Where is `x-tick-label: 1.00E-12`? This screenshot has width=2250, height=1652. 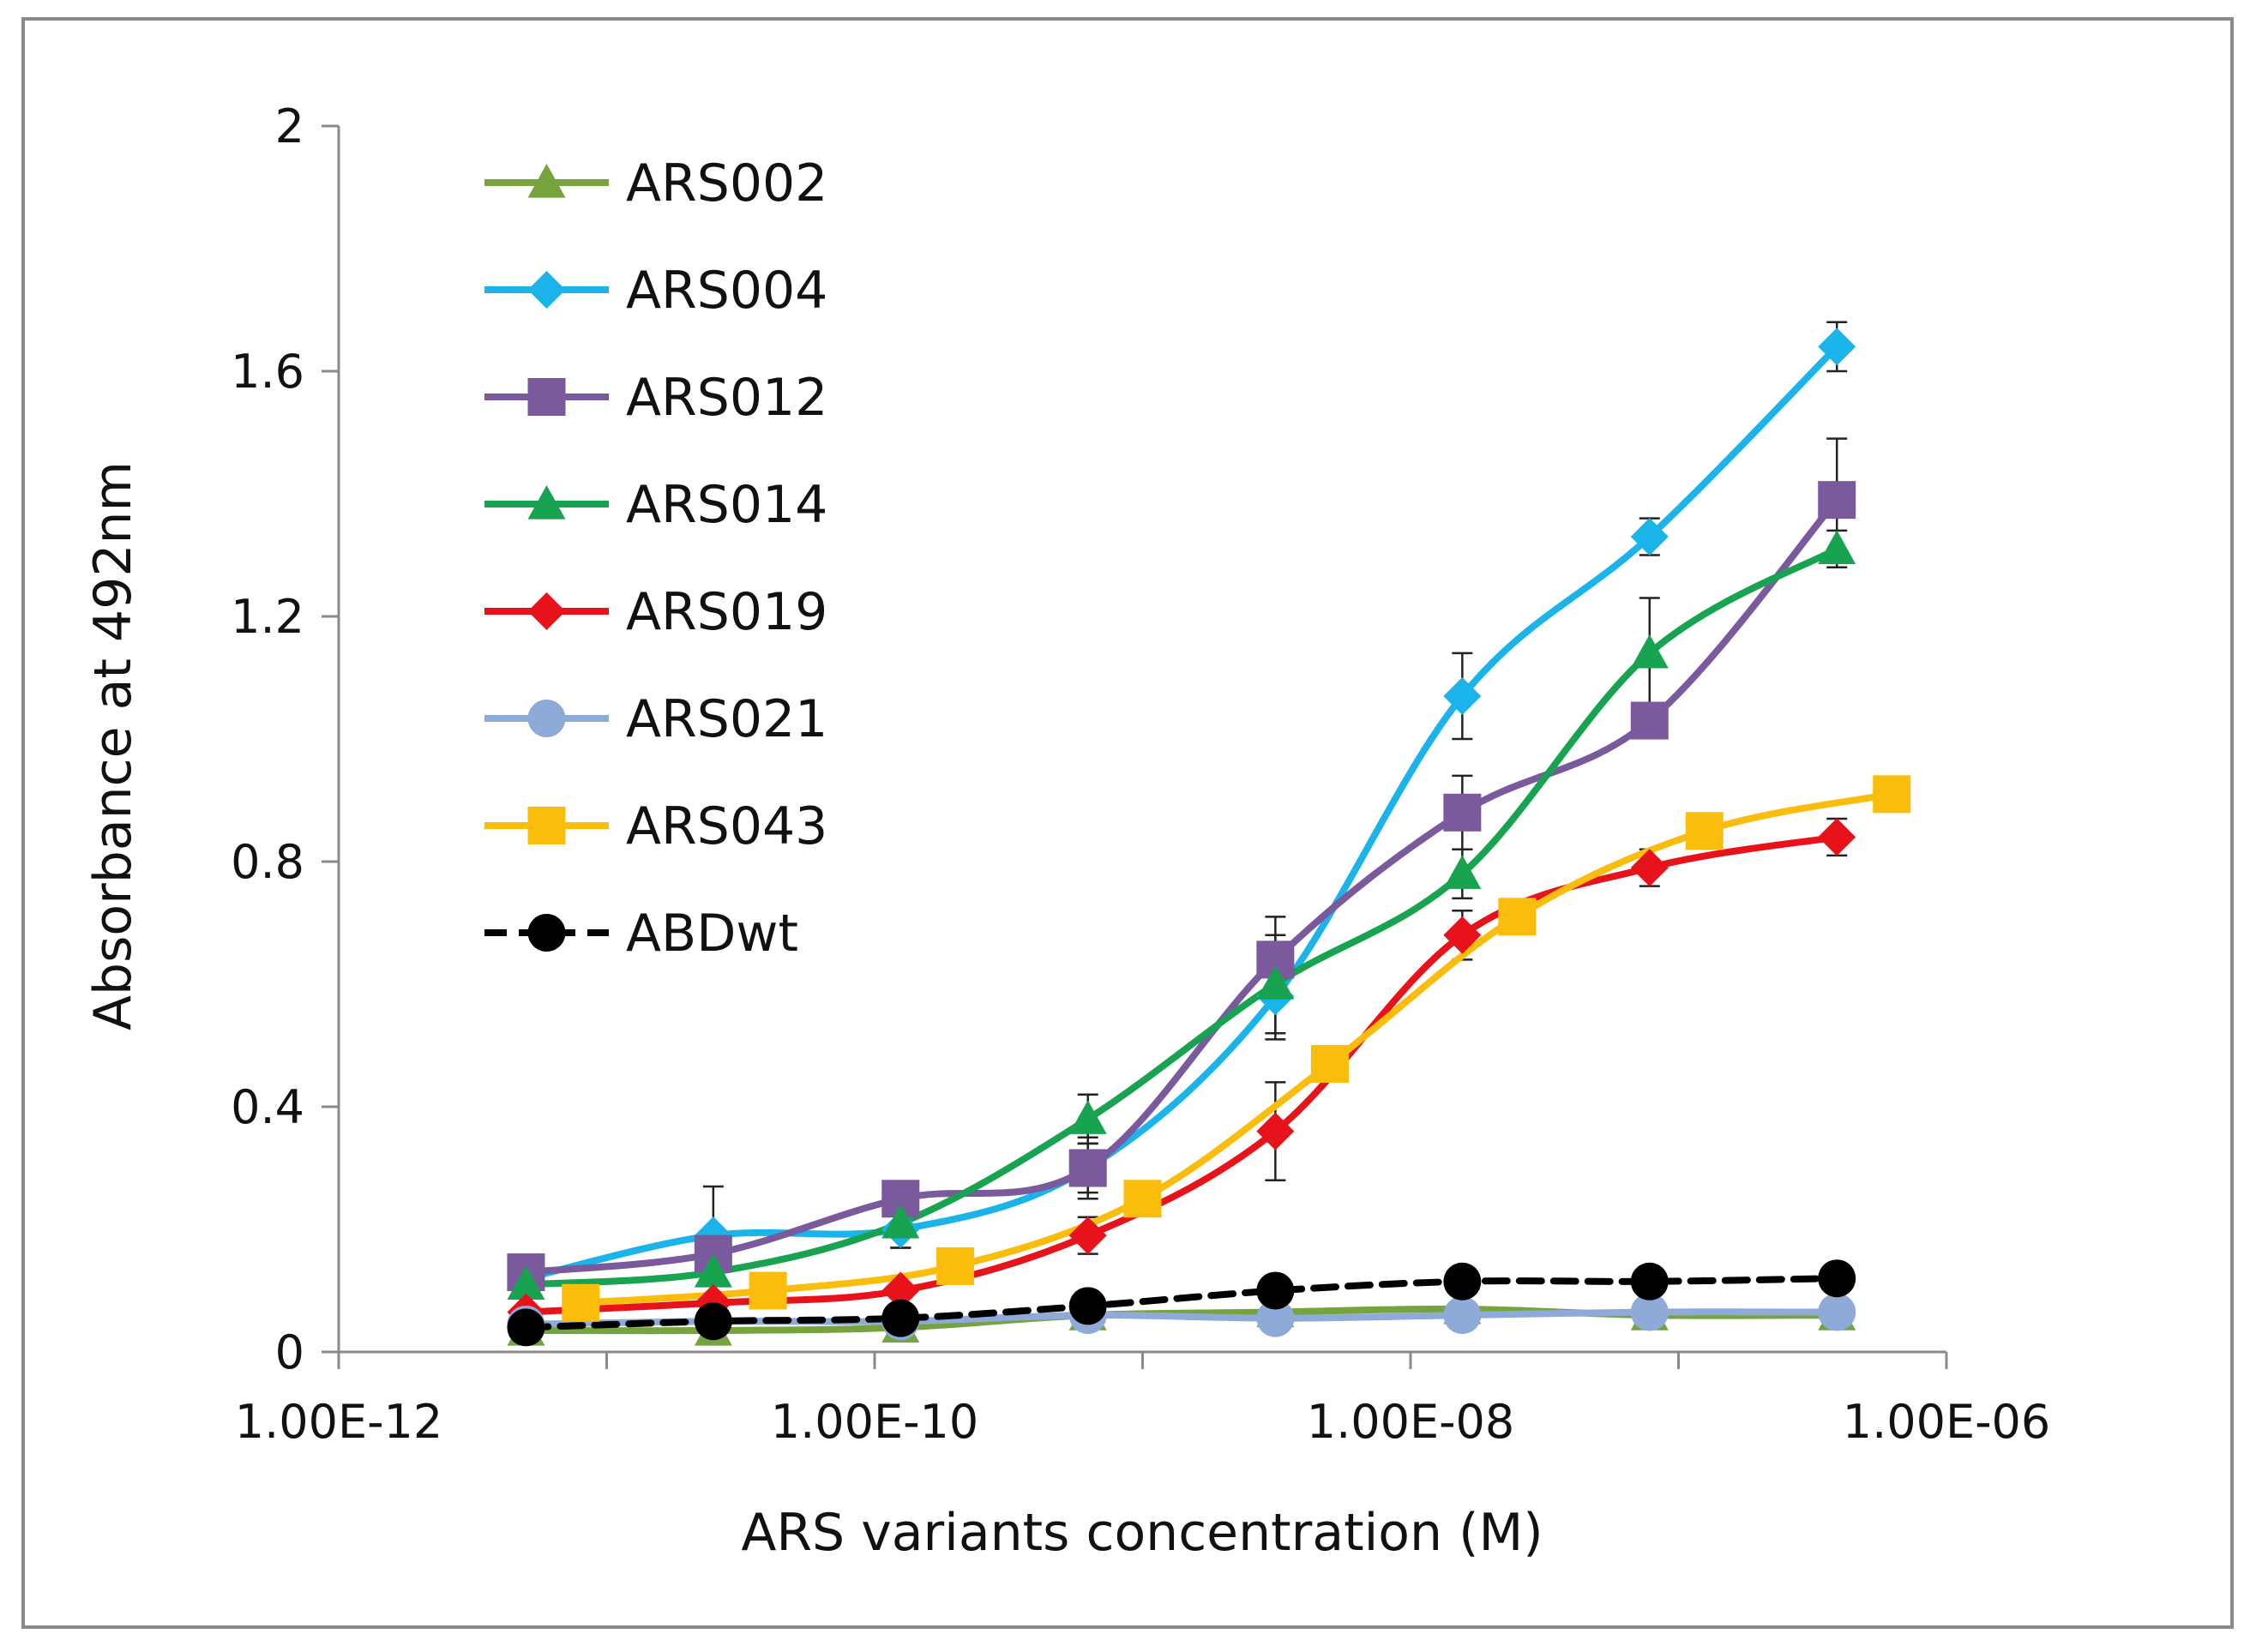 x-tick-label: 1.00E-12 is located at coordinates (339, 1422).